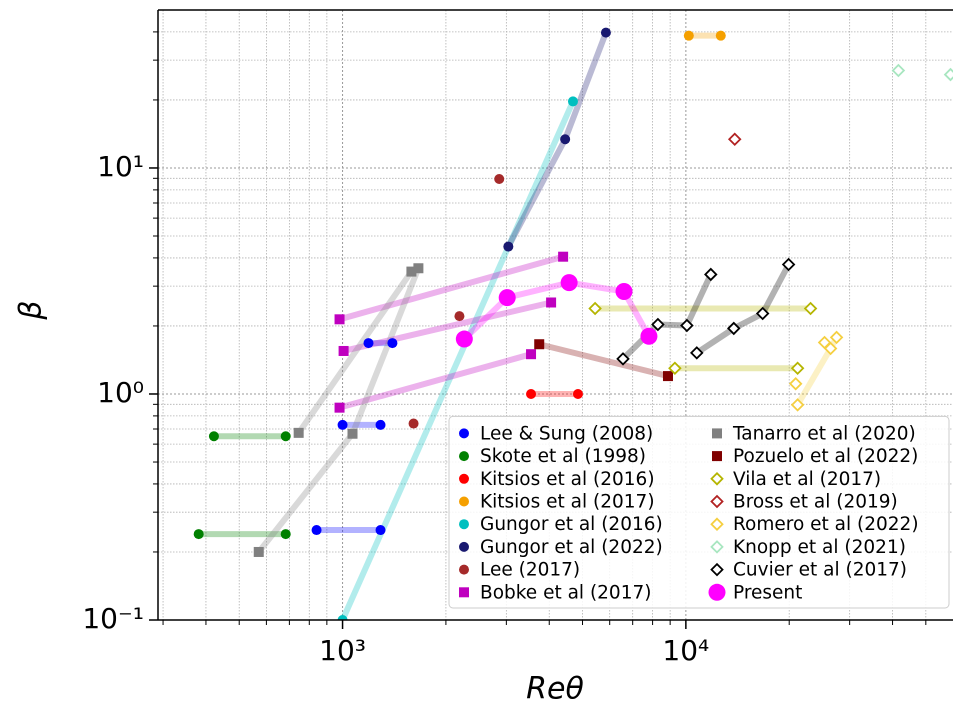 The height and width of the screenshot is (711, 953). What do you see at coordinates (113, 618) in the screenshot?
I see `y-tick-label: 10⁻¹` at bounding box center [113, 618].